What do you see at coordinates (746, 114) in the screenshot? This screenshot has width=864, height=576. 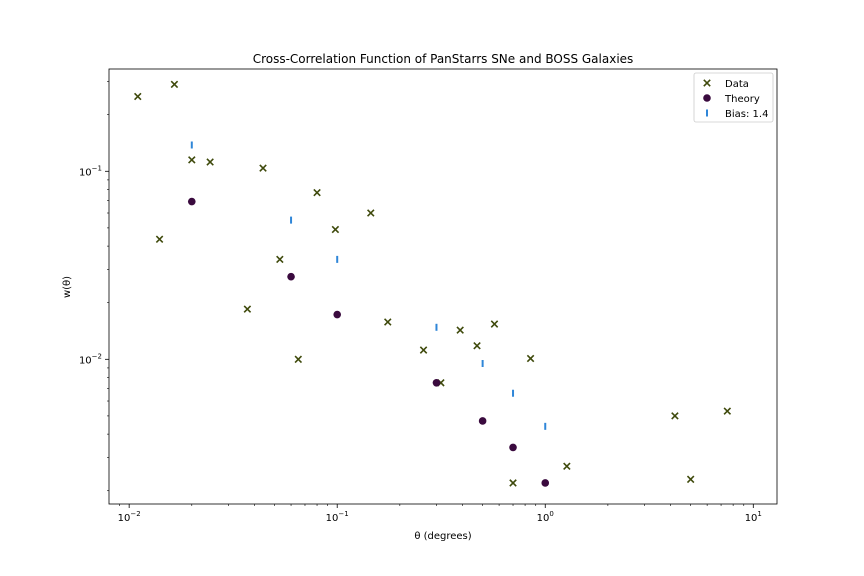 I see `legend-label: Bias: 1.4` at bounding box center [746, 114].